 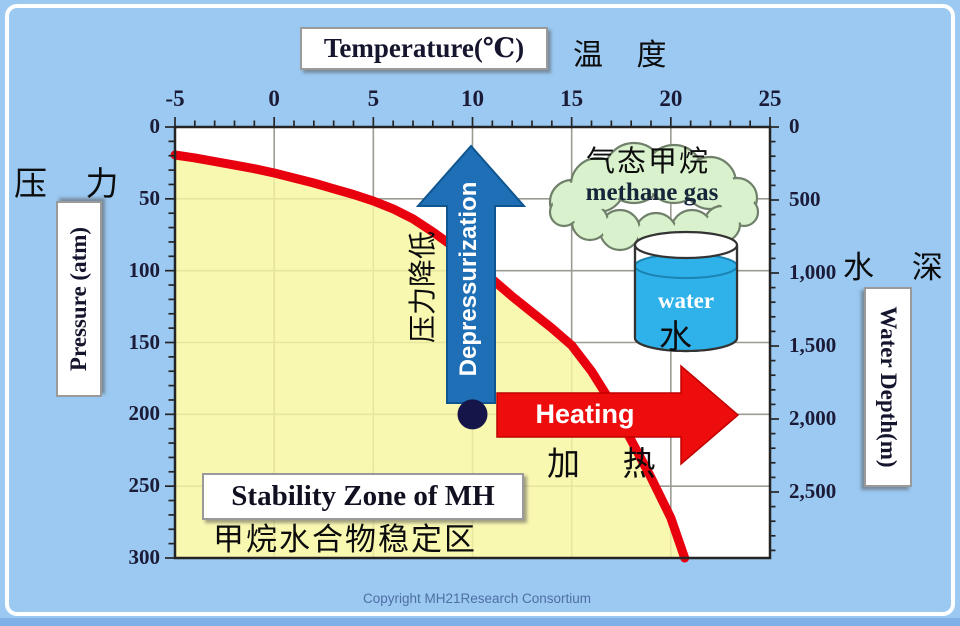 I want to click on pressure-tick-label: 300, so click(x=144, y=557).